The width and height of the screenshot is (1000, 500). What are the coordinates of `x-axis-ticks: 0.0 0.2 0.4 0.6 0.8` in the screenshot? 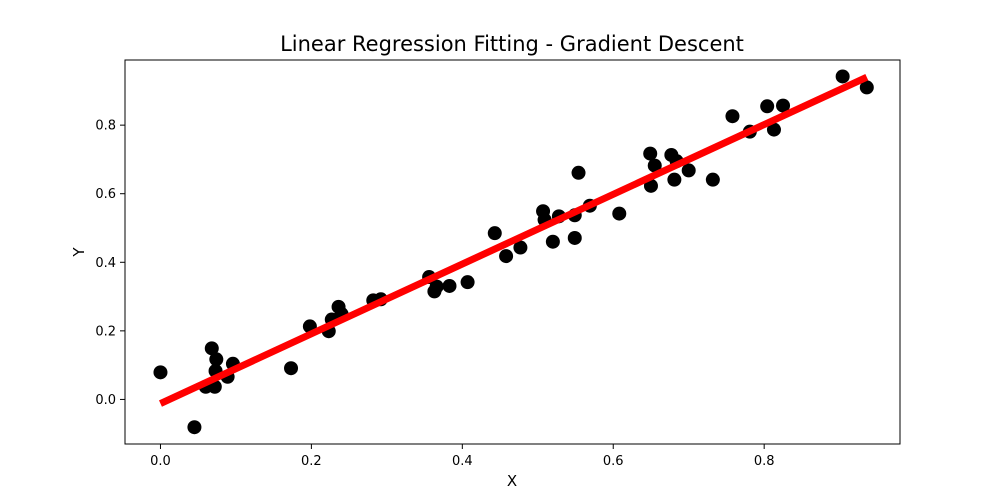 It's located at (462, 456).